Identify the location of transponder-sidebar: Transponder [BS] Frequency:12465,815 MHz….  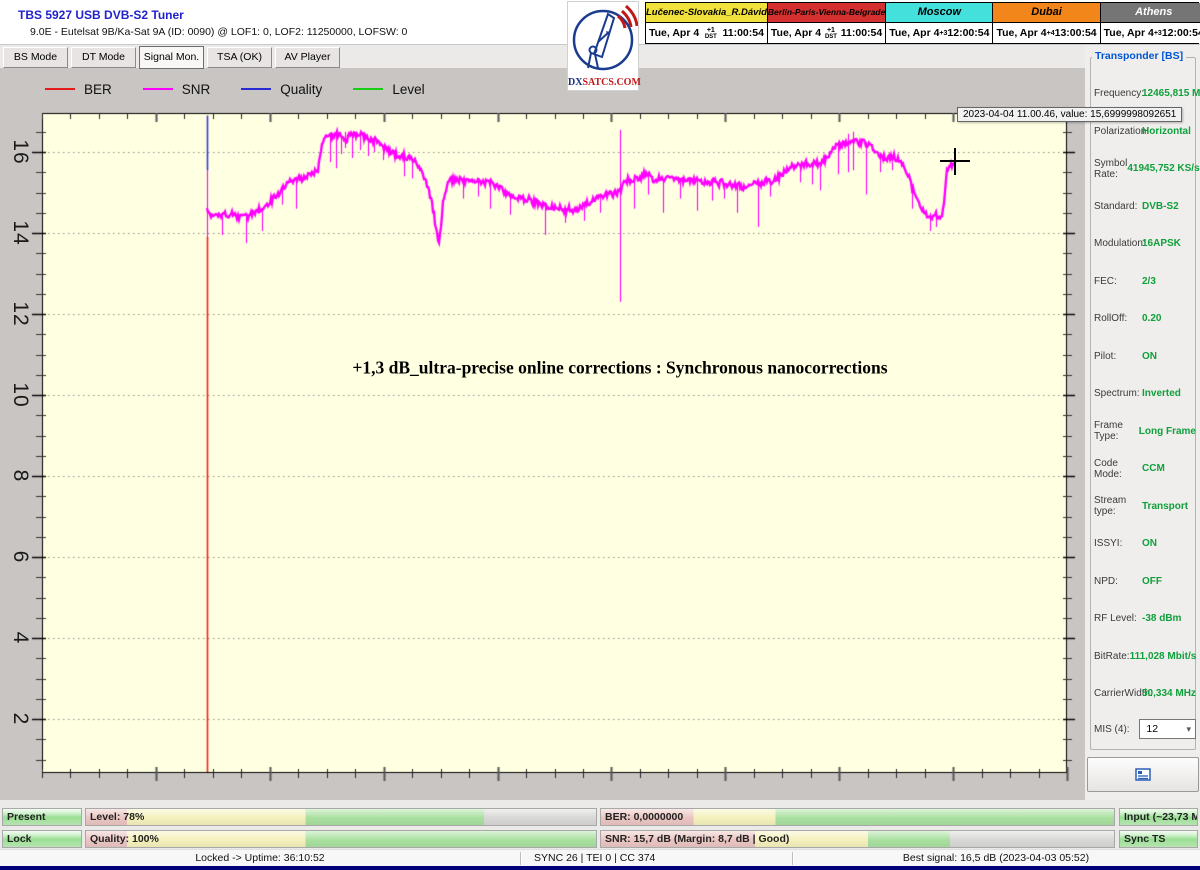
(1142, 422).